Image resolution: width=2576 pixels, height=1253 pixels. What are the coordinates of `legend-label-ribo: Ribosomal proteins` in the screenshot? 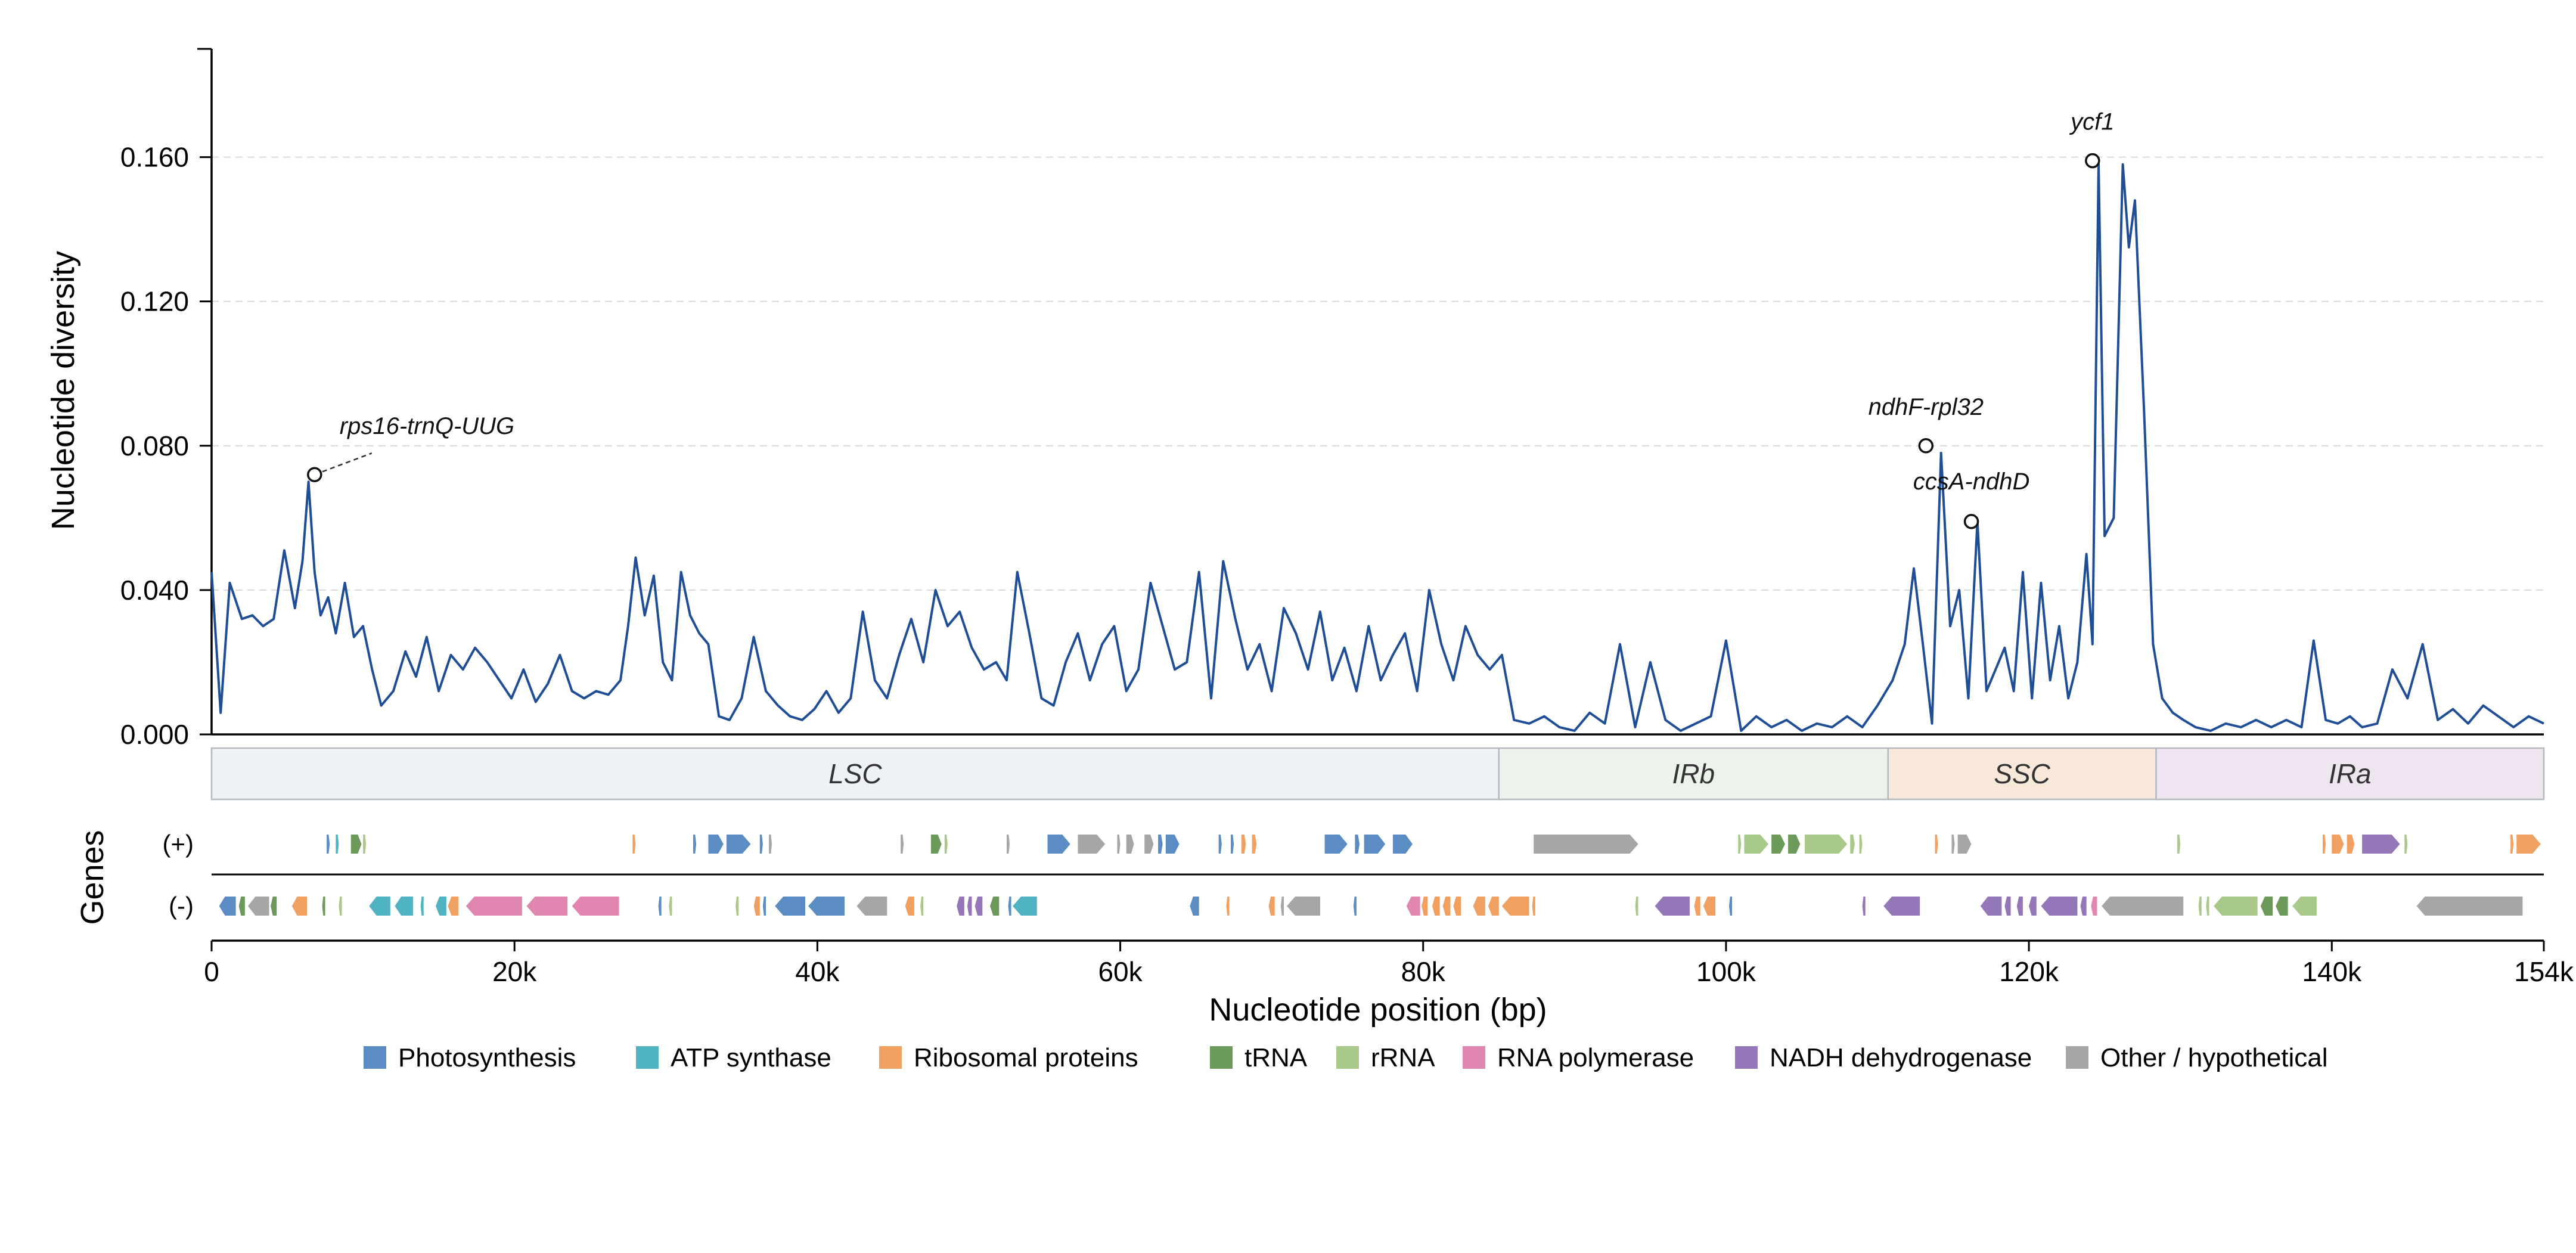 It's located at (1026, 1057).